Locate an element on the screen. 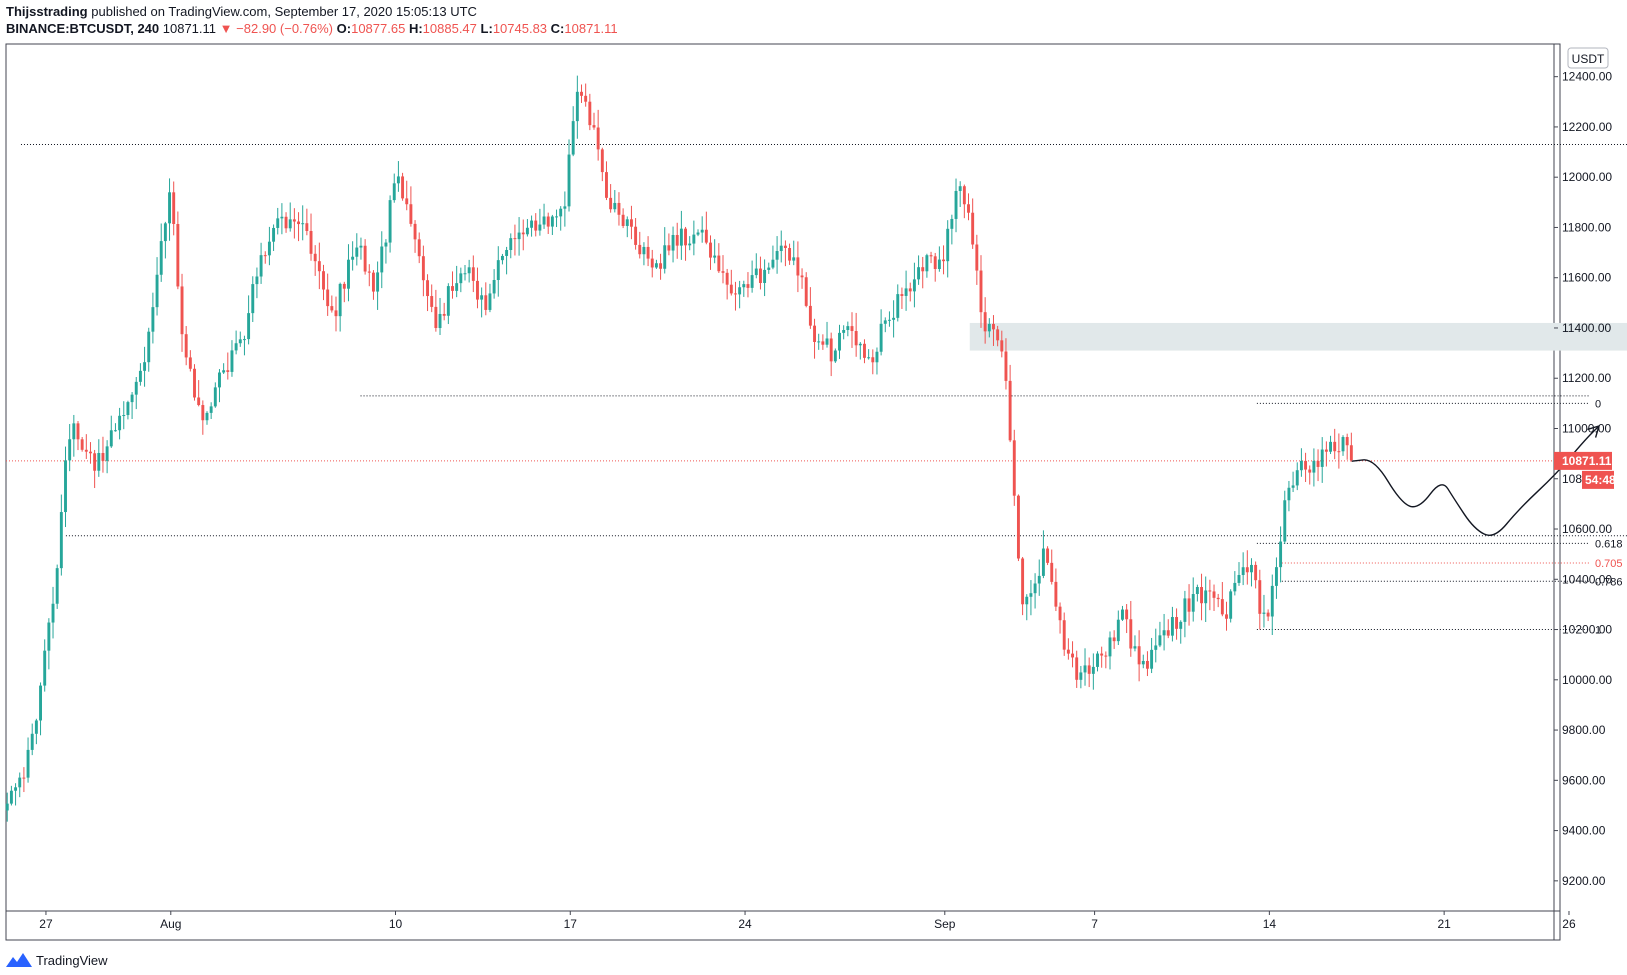 This screenshot has height=975, width=1627. countdown-badge is located at coordinates (1598, 479).